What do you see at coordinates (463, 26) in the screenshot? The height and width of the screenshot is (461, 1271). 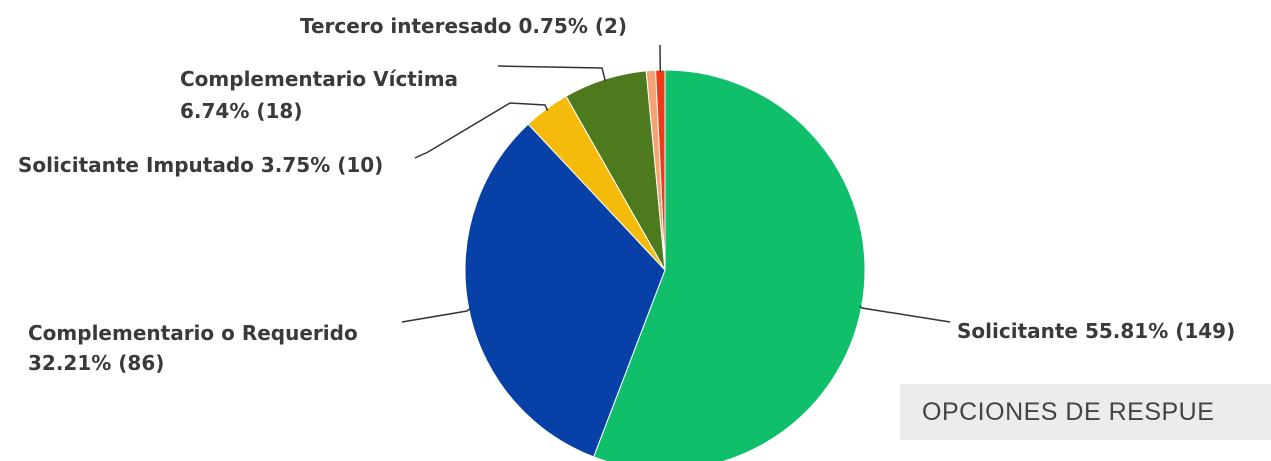 I see `slice-label-tercero-interesado: Tercero interesado 0.75% (2)` at bounding box center [463, 26].